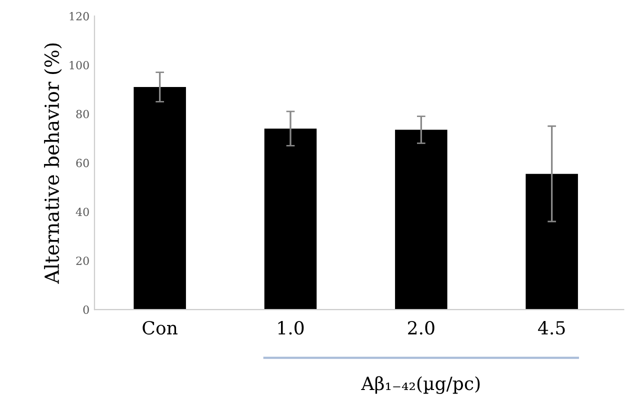 The height and width of the screenshot is (402, 630). I want to click on x-tick-label: 4.5, so click(551, 327).